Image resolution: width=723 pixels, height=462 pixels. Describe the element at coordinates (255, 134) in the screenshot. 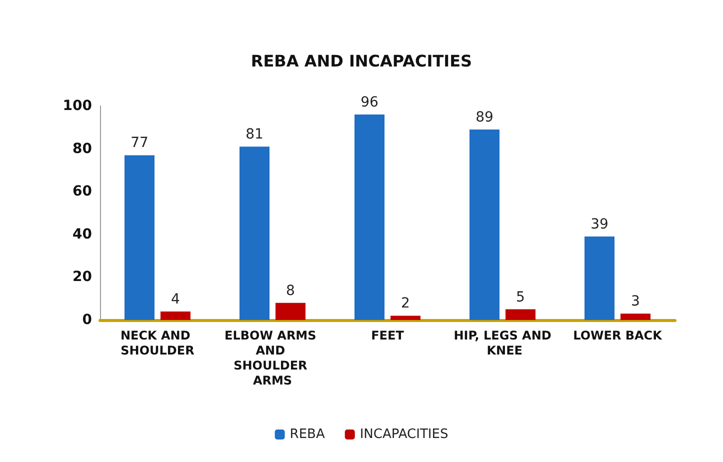

I see `data-label: 81` at that location.